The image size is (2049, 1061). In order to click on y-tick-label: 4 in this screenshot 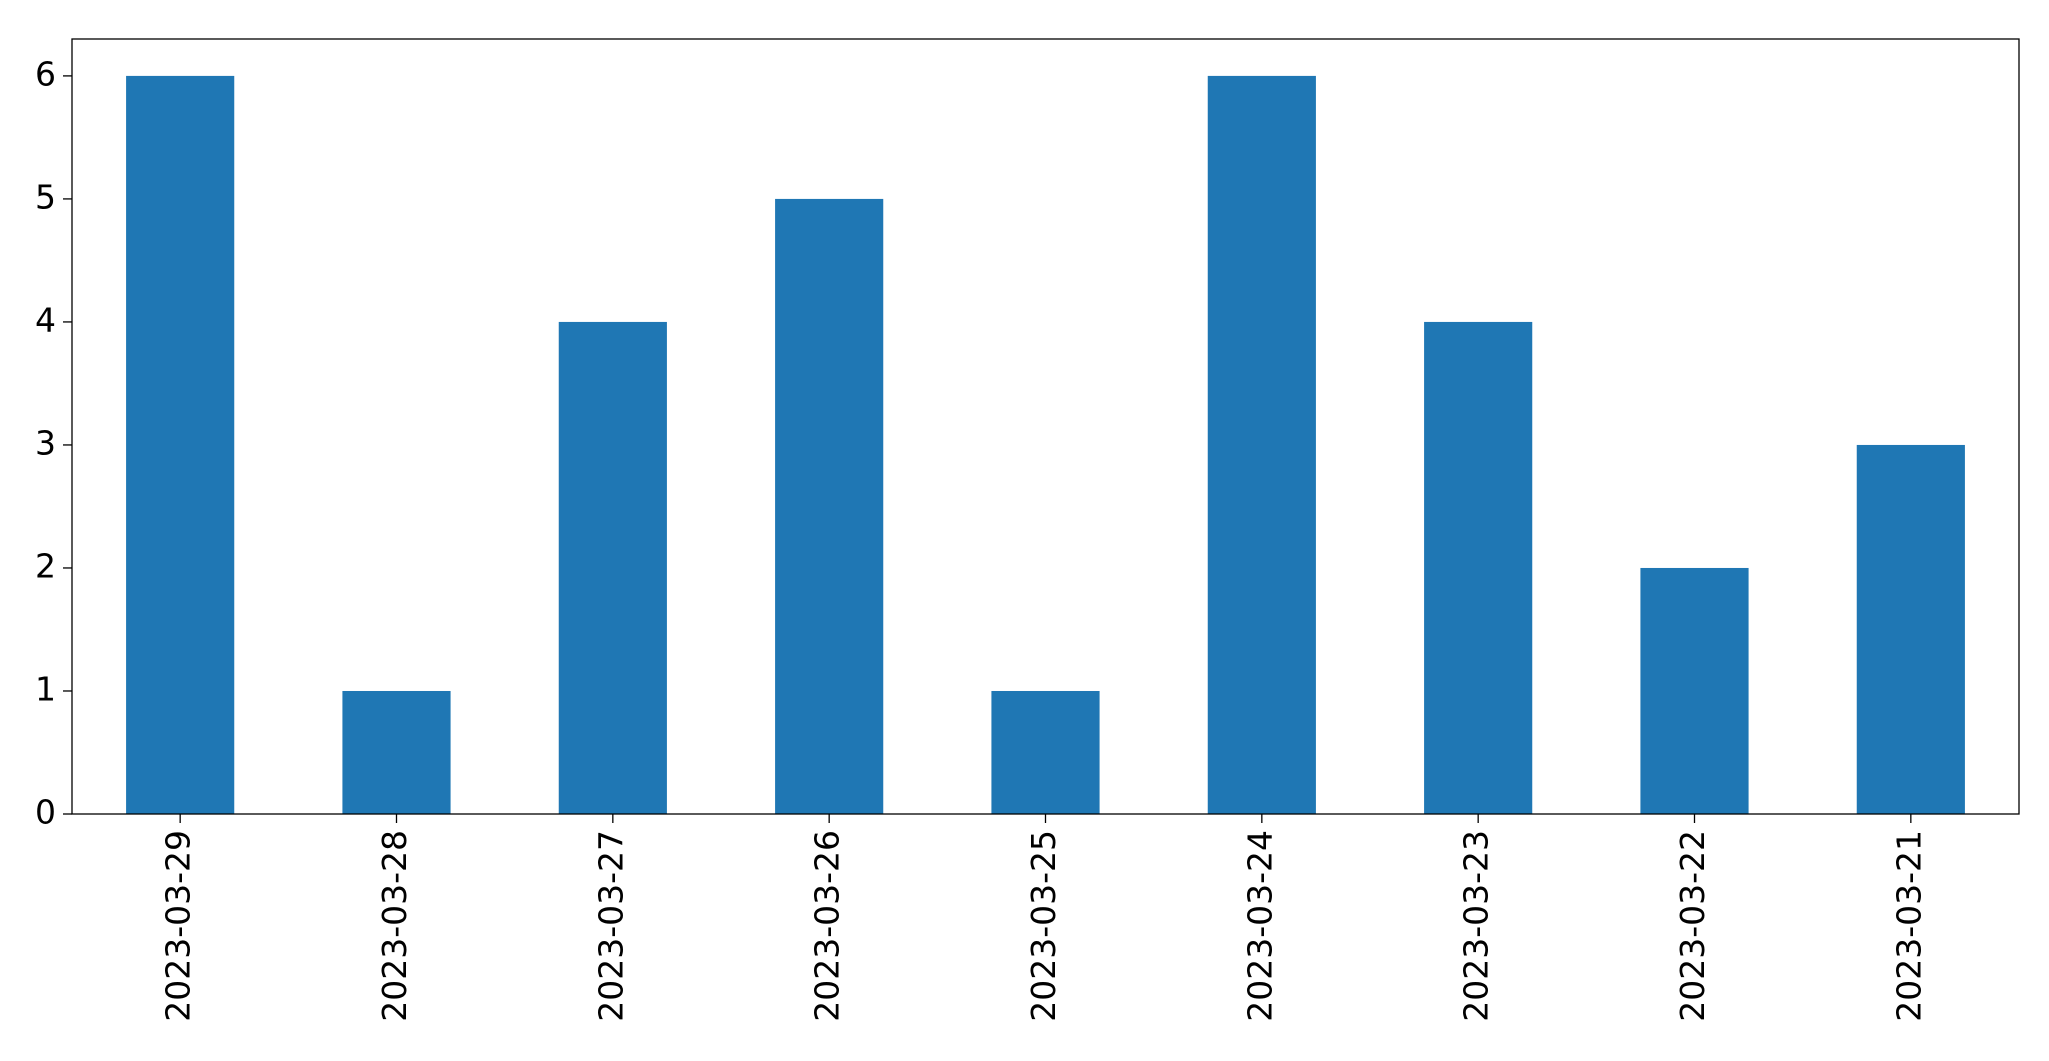, I will do `click(45, 319)`.